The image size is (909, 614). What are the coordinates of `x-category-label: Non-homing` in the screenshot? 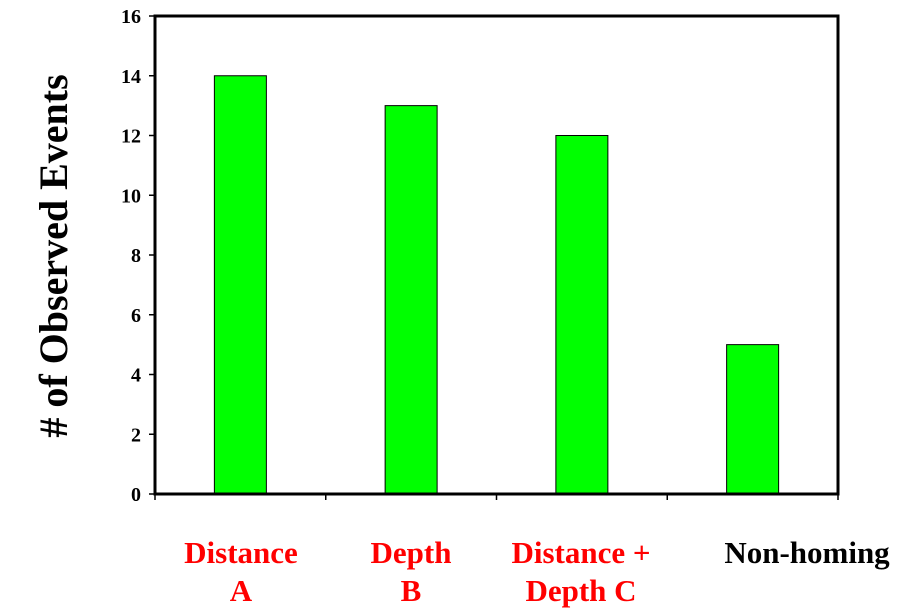 It's located at (807, 552).